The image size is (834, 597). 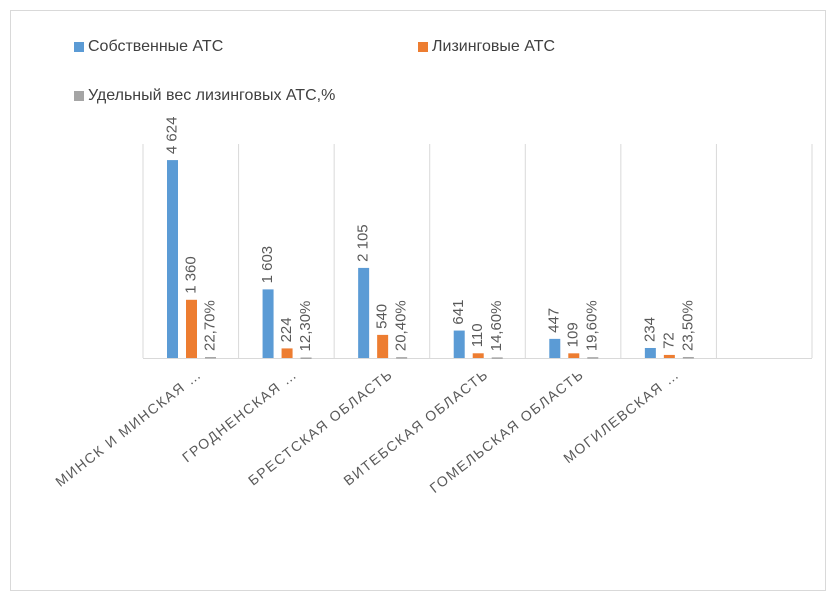 I want to click on value-label: 110, so click(x=477, y=335).